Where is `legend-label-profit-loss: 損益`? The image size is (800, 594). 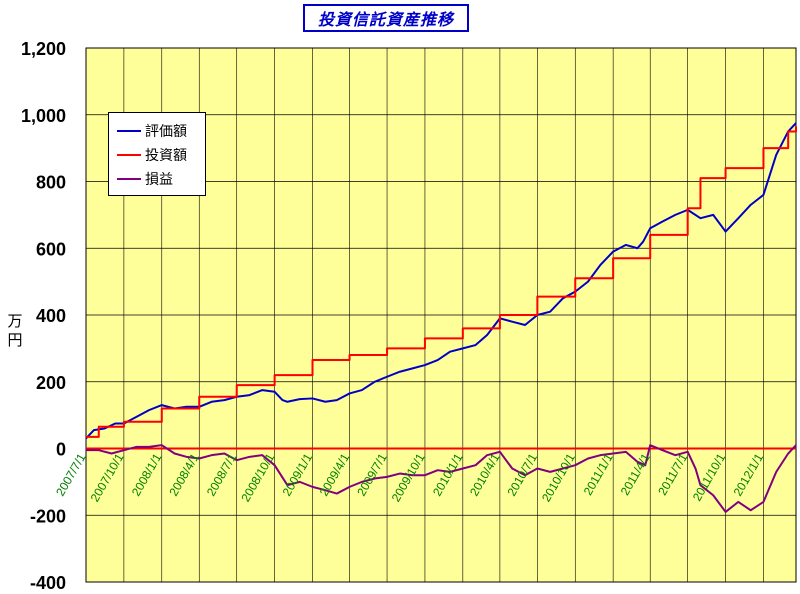 legend-label-profit-loss: 損益 is located at coordinates (159, 180).